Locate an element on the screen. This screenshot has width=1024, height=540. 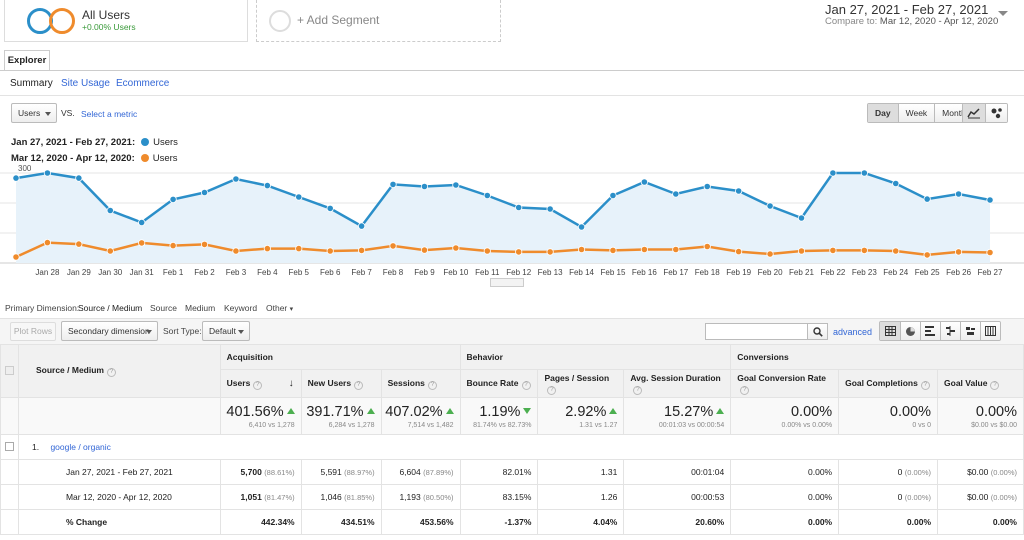
performance-bar-icon is located at coordinates (930, 331).